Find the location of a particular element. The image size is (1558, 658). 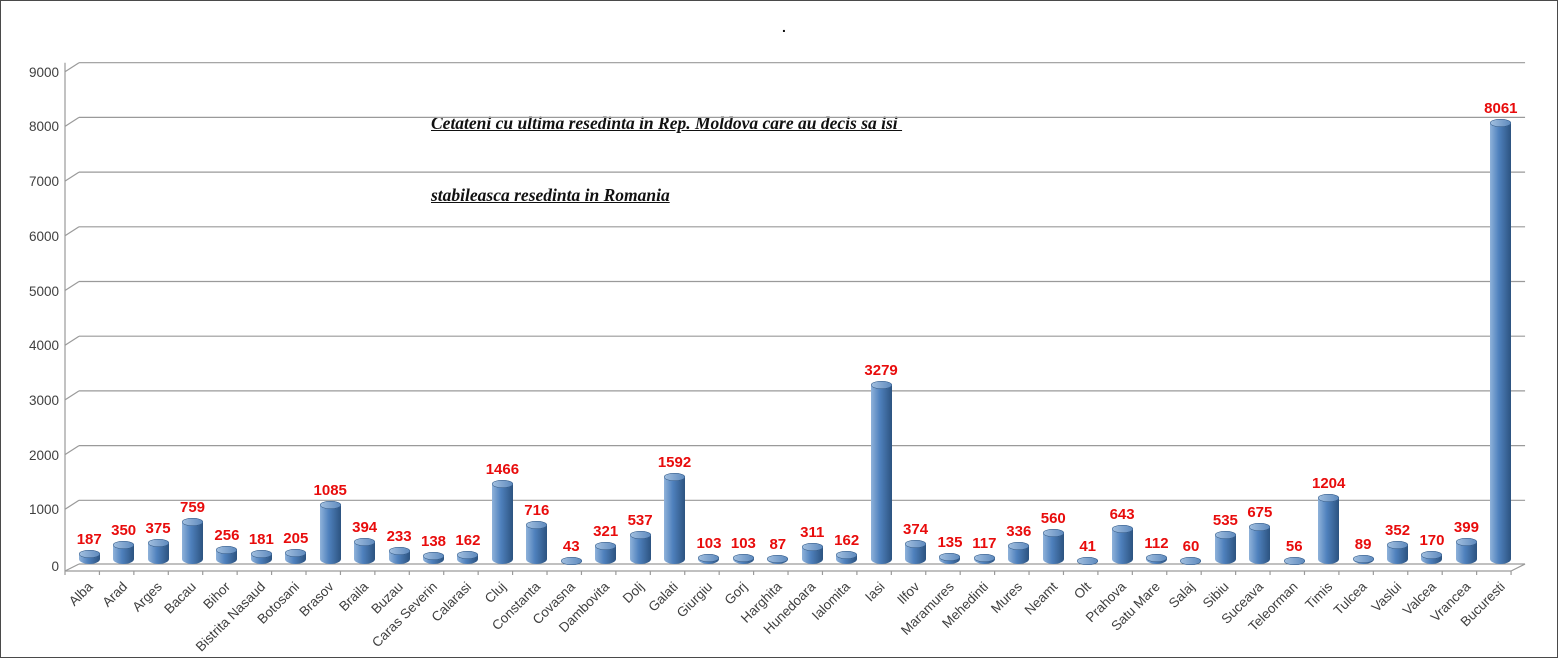

bar-sibiu is located at coordinates (1225, 547).